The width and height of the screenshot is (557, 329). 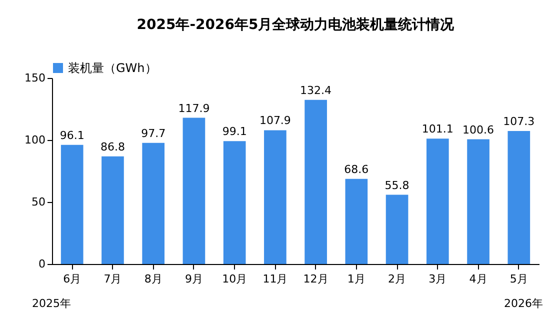 I want to click on data-label: 117.9, so click(x=194, y=108).